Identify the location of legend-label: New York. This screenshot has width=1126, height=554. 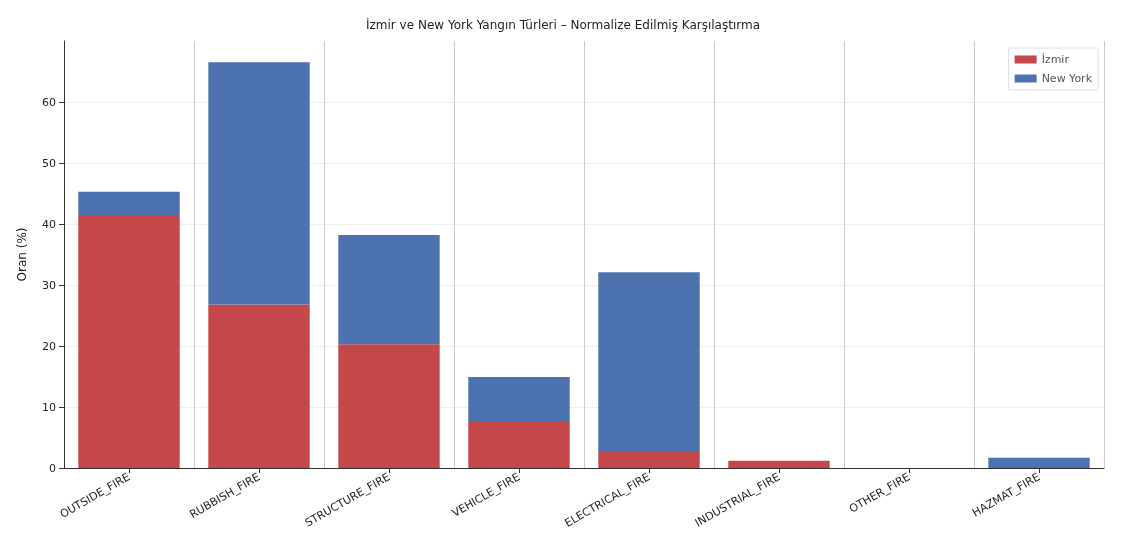
(1067, 78).